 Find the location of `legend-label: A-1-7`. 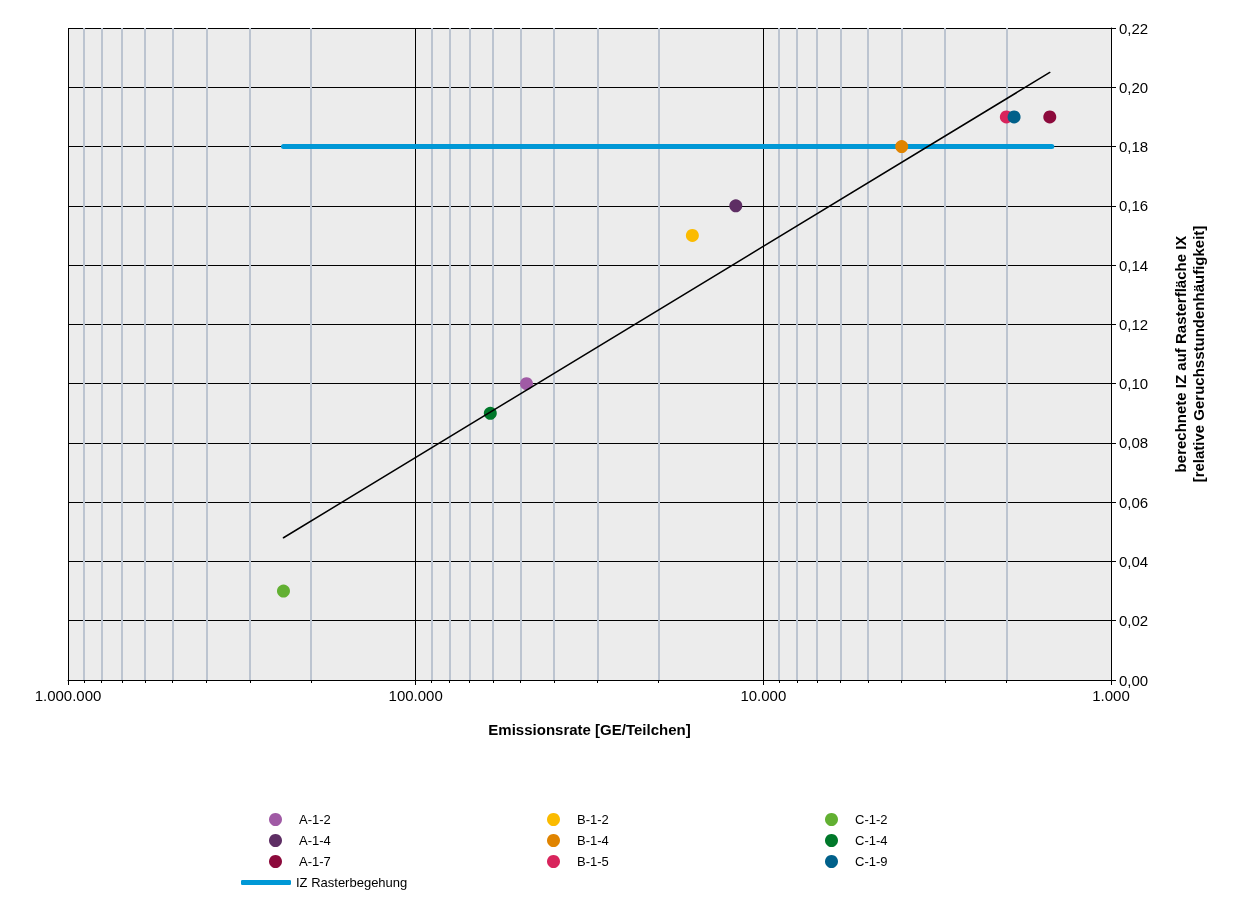

legend-label: A-1-7 is located at coordinates (315, 861).